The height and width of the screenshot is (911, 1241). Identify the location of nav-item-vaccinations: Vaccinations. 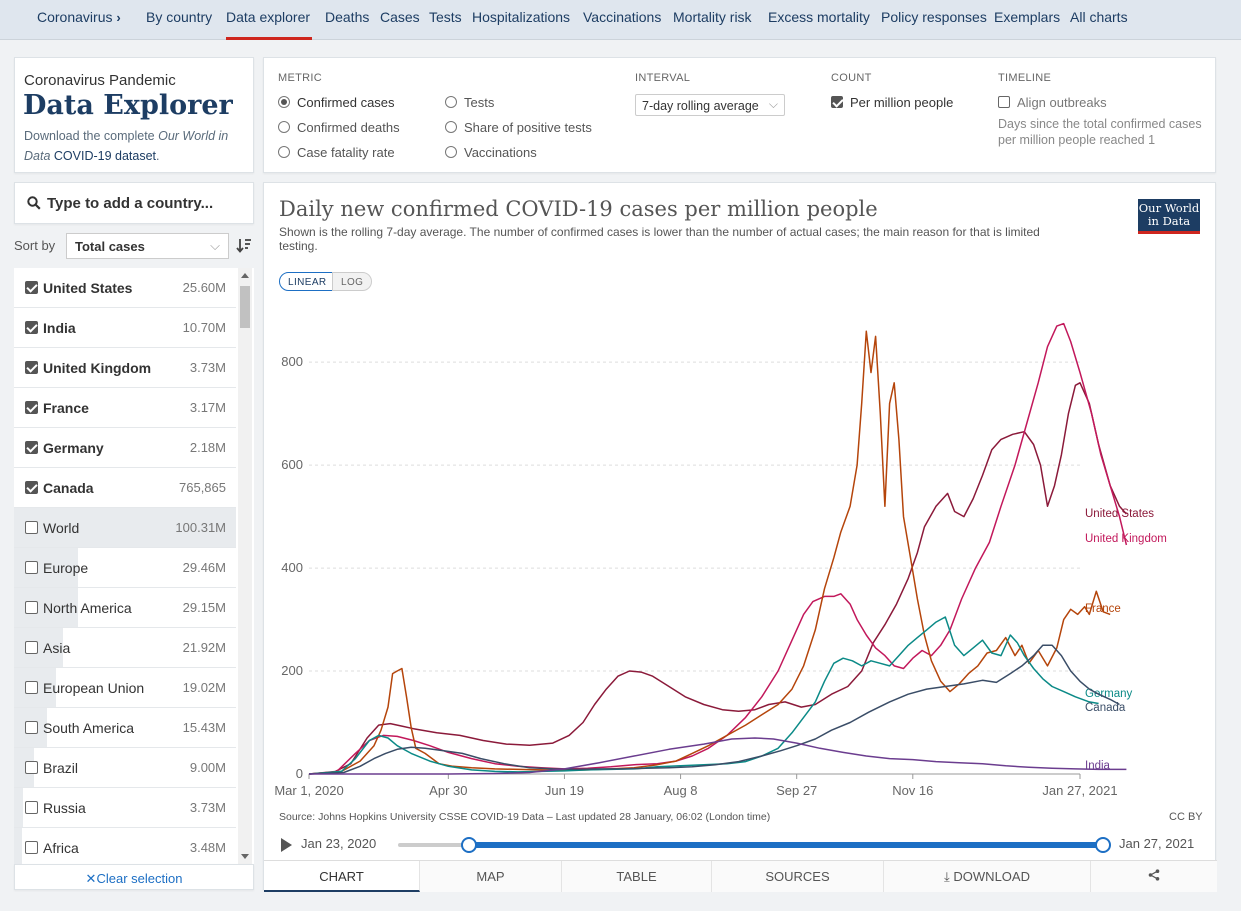
(622, 17).